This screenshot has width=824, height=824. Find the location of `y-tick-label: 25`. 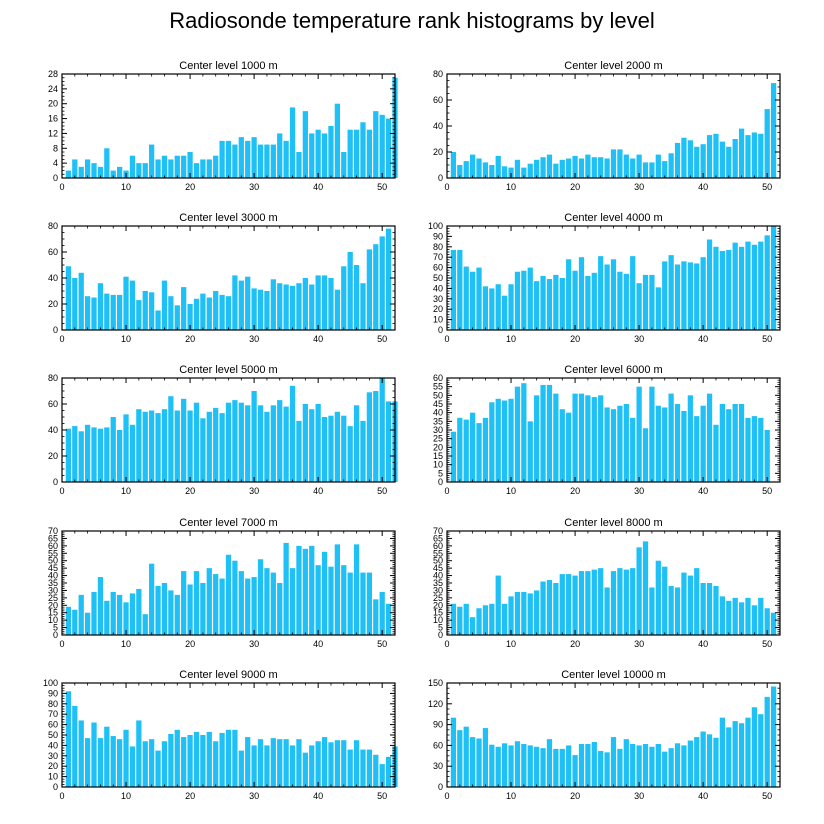

y-tick-label: 25 is located at coordinates (438, 598).